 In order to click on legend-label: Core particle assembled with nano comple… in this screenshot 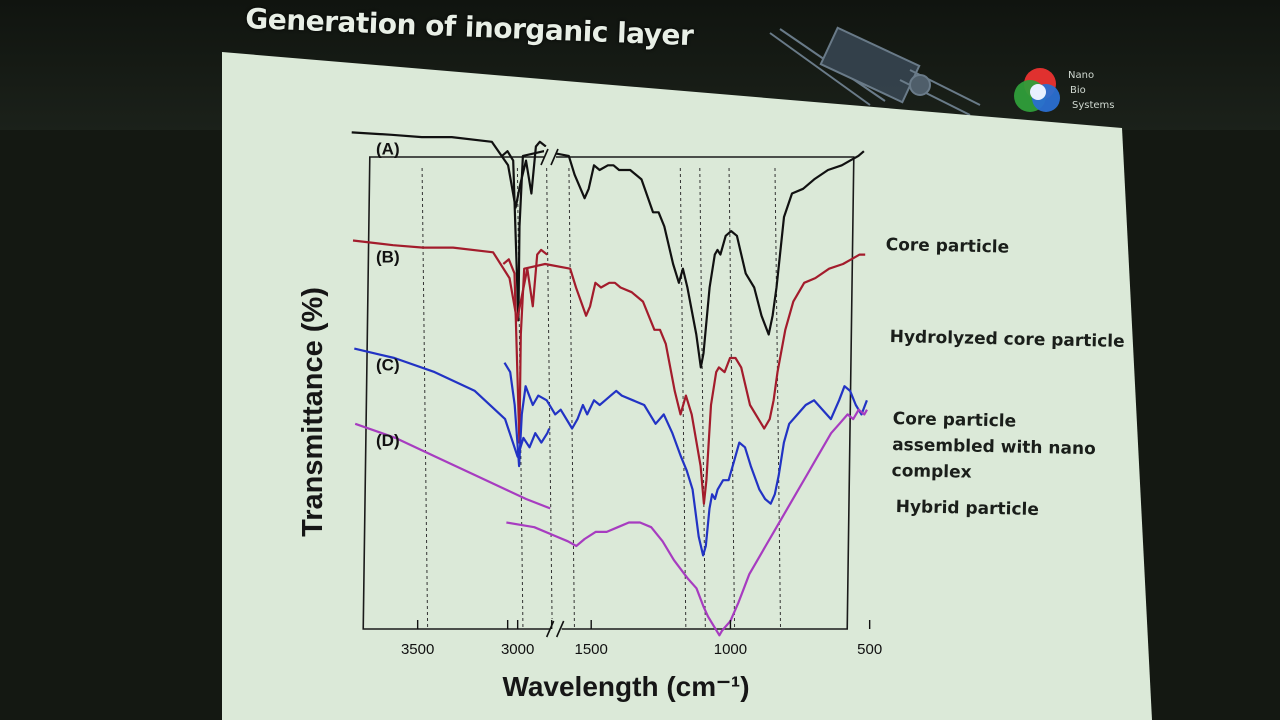, I will do `click(993, 445)`.